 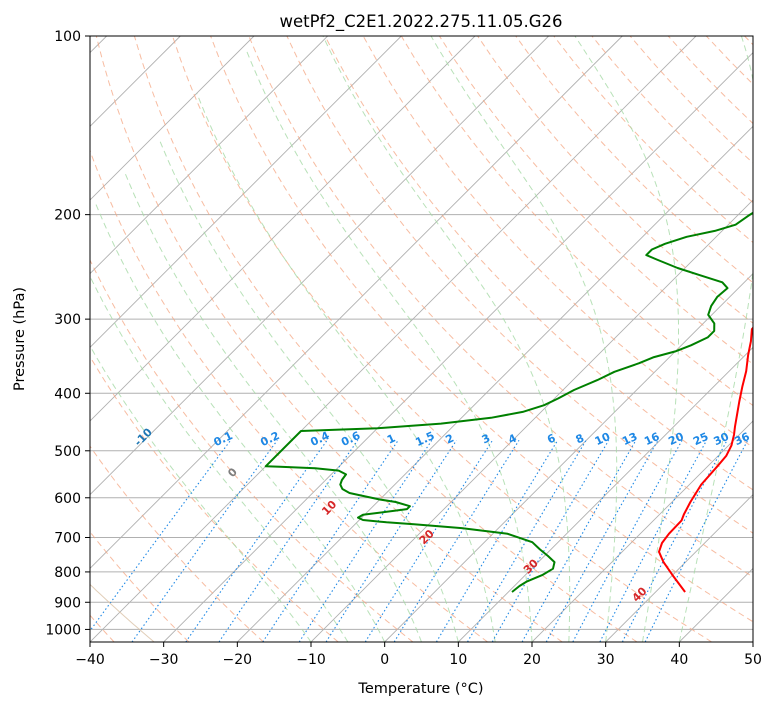 I want to click on mixing-ratio-label: 20, so click(x=676, y=439).